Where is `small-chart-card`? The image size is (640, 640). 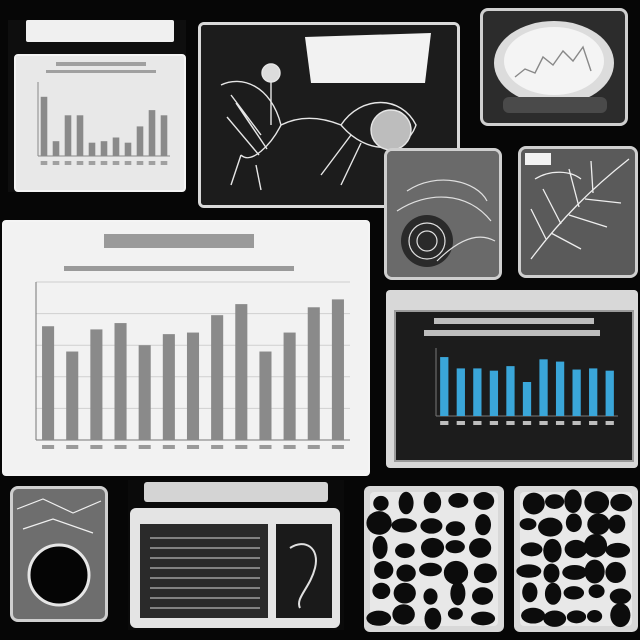 small-chart-card is located at coordinates (100, 123).